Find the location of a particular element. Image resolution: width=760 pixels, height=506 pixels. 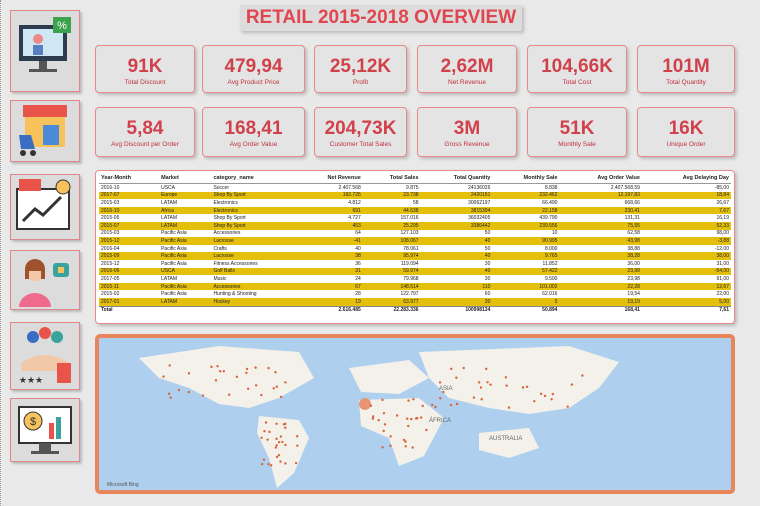

cell: 24 is located at coordinates (358, 278).